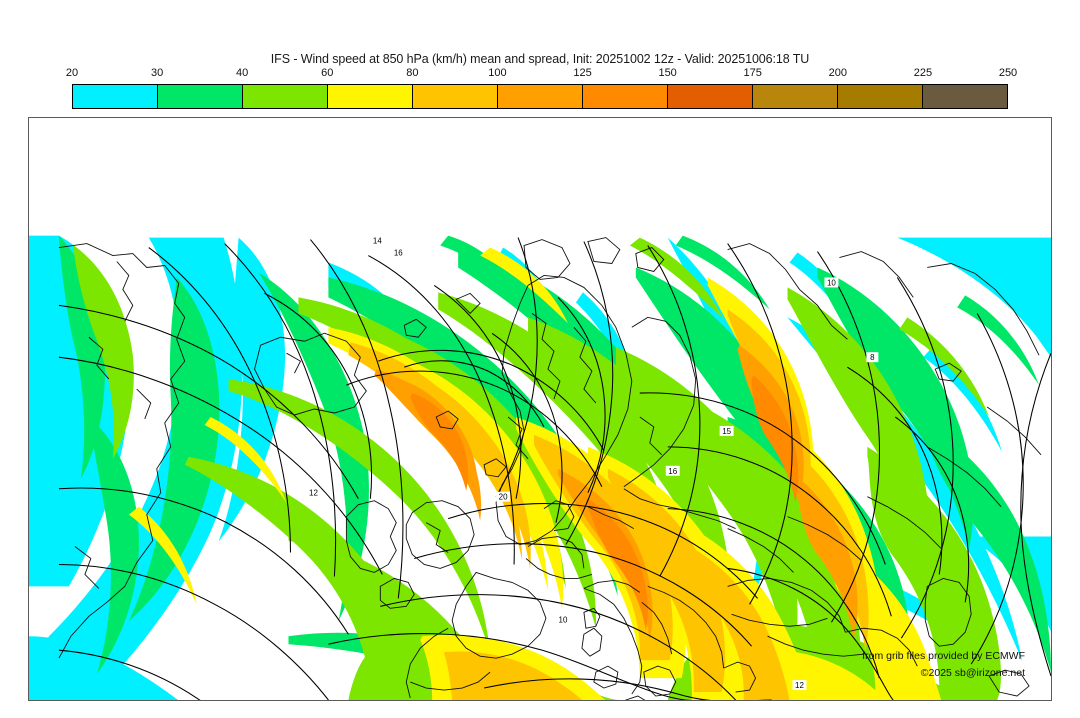  Describe the element at coordinates (72, 73) in the screenshot. I see `colorbar-tick-20: 20` at that location.